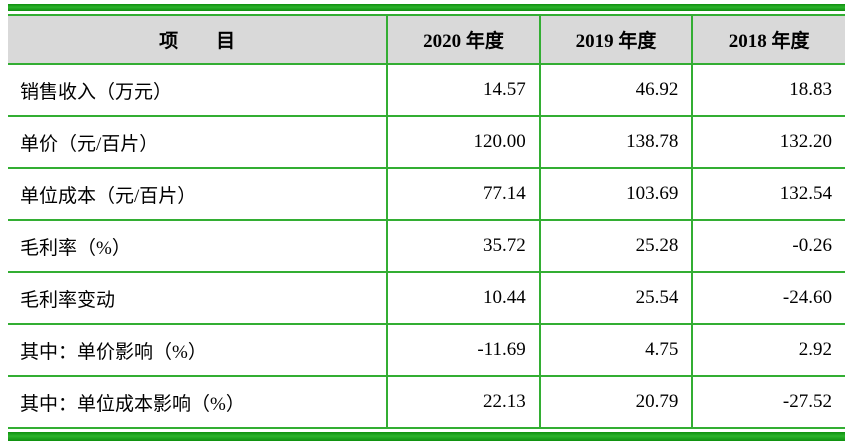 The image size is (850, 446). Describe the element at coordinates (615, 298) in the screenshot. I see `row-value: 25.54` at that location.